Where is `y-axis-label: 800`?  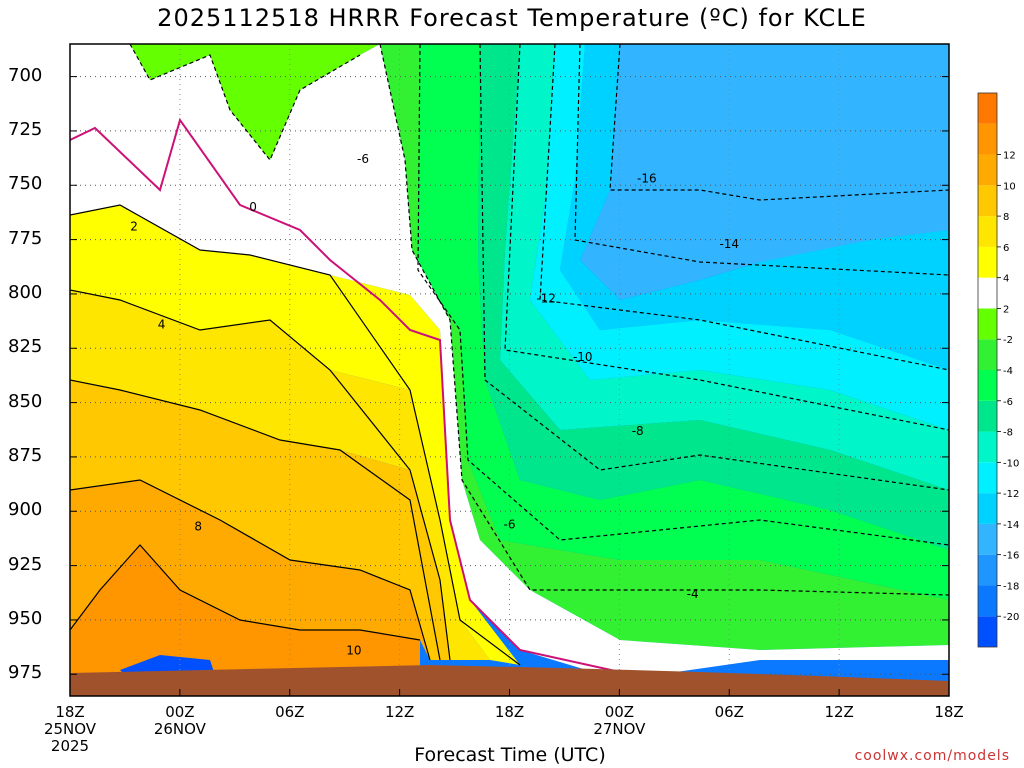 y-axis-label: 800 is located at coordinates (25, 292).